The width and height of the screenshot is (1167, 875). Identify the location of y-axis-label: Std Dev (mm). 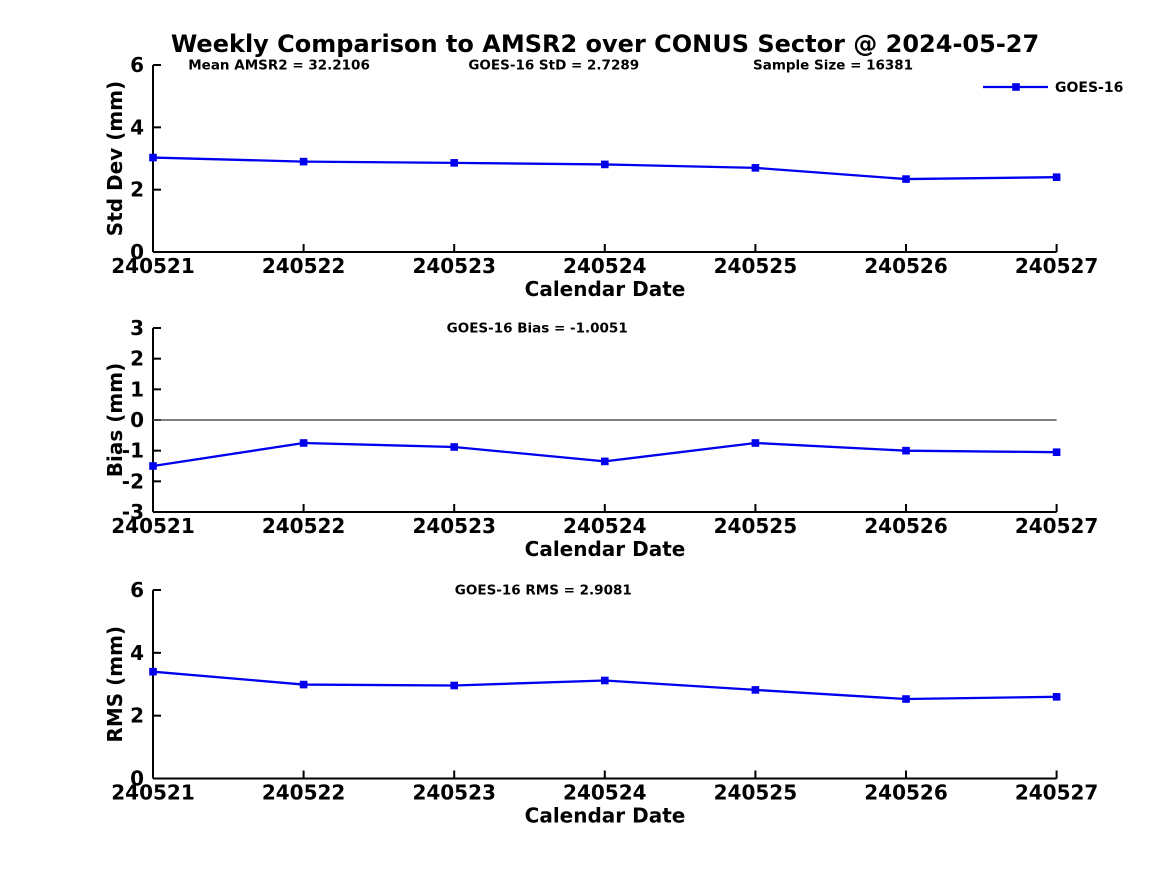
(115, 158).